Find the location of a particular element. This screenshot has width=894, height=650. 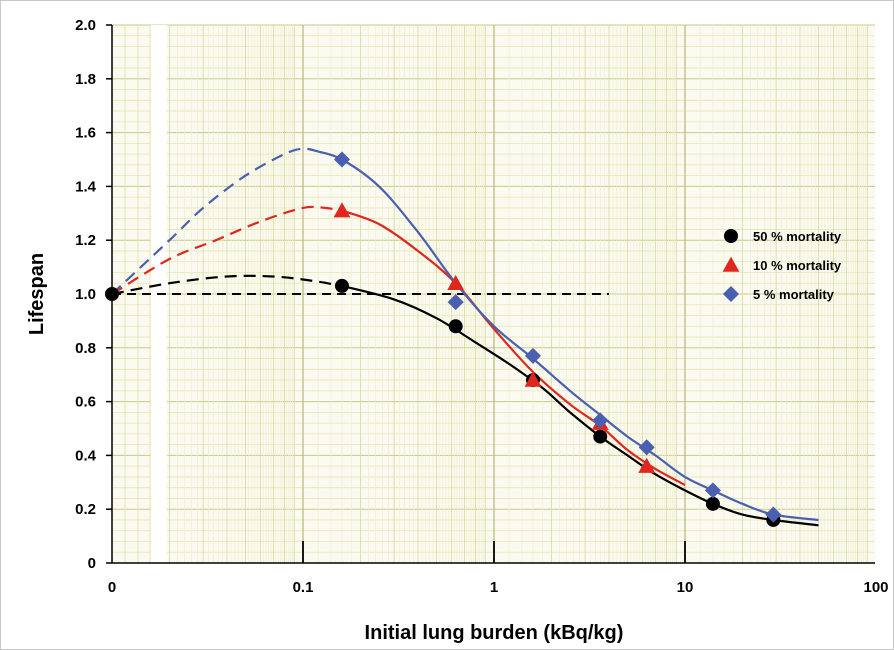

legend-marker-50pct is located at coordinates (731, 236).